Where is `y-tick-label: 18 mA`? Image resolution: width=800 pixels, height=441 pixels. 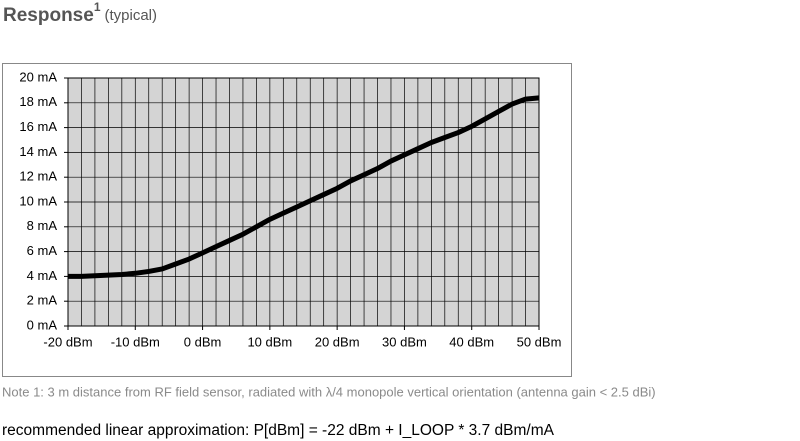 y-tick-label: 18 mA is located at coordinates (38, 101).